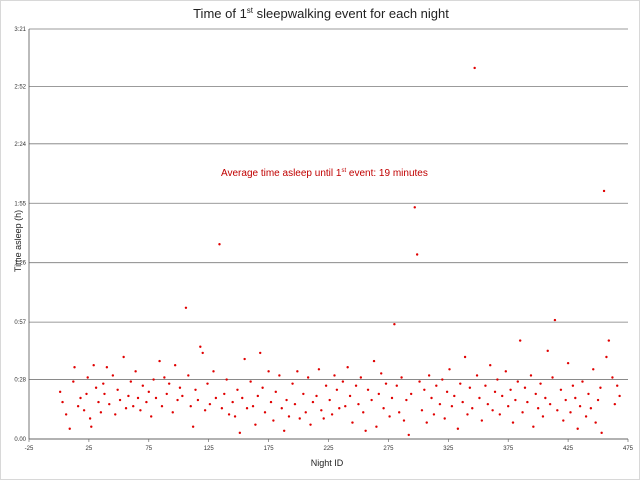 The width and height of the screenshot is (640, 481). What do you see at coordinates (448, 449) in the screenshot?
I see `x-tick-label: 325` at bounding box center [448, 449].